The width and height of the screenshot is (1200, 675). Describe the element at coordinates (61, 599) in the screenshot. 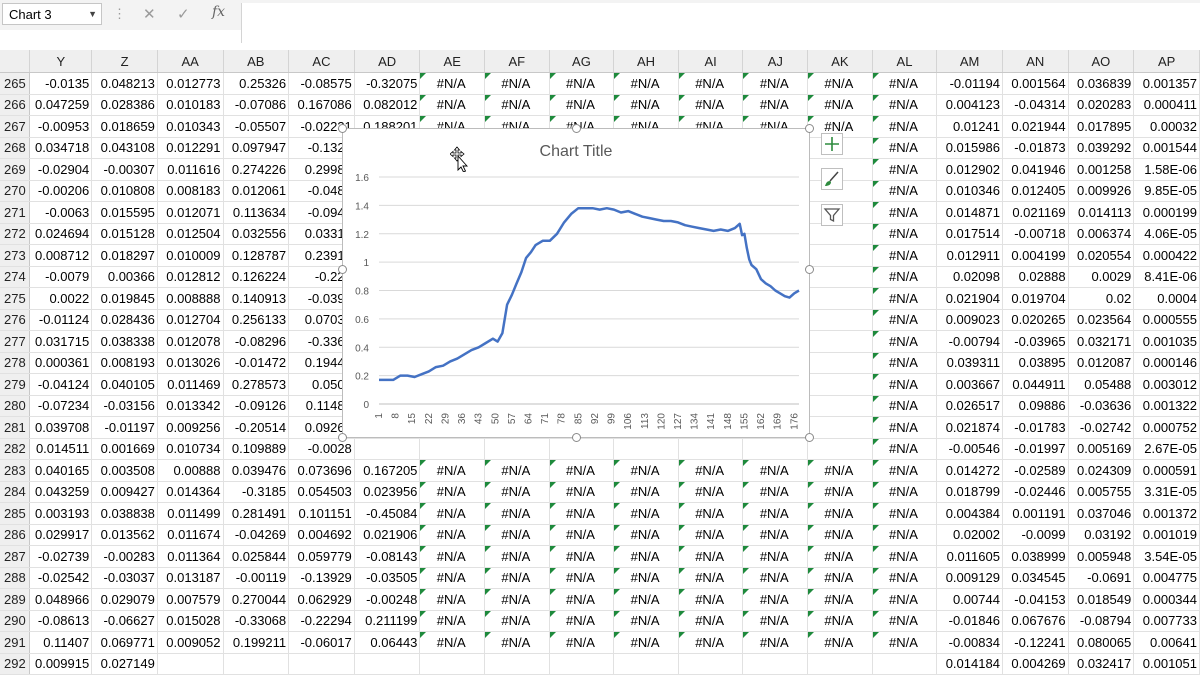

I see `cell: 0.048966` at that location.